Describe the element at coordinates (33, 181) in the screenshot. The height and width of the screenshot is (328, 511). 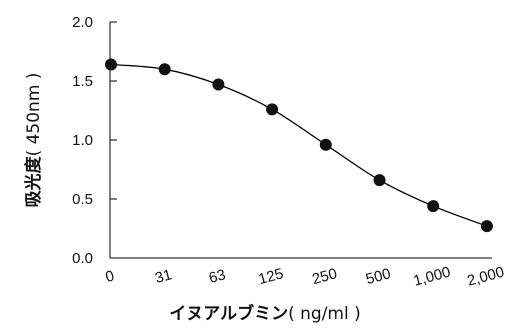
I see `y-axis-title-main: 吸光度` at that location.